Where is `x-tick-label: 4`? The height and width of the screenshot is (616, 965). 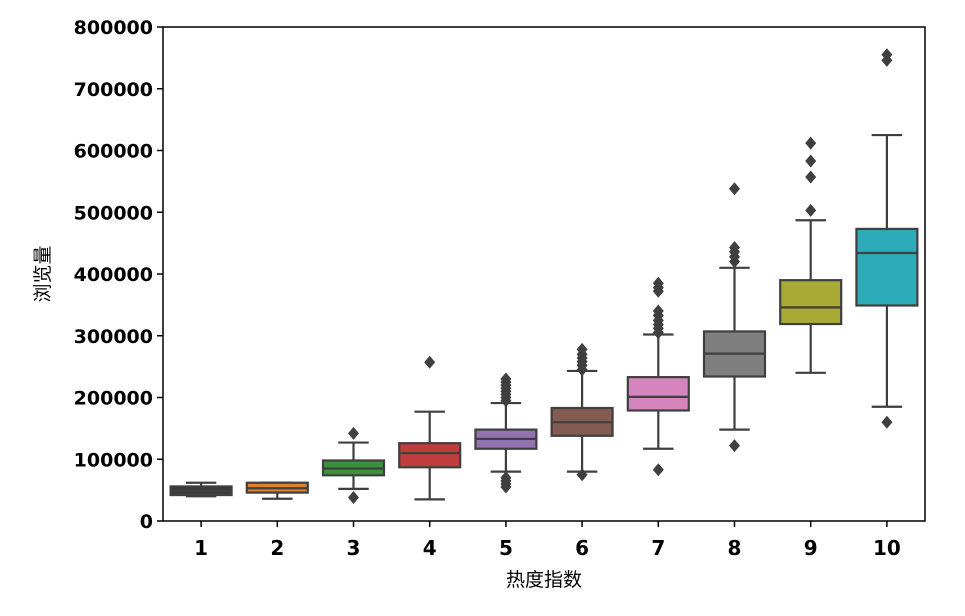 x-tick-label: 4 is located at coordinates (430, 548).